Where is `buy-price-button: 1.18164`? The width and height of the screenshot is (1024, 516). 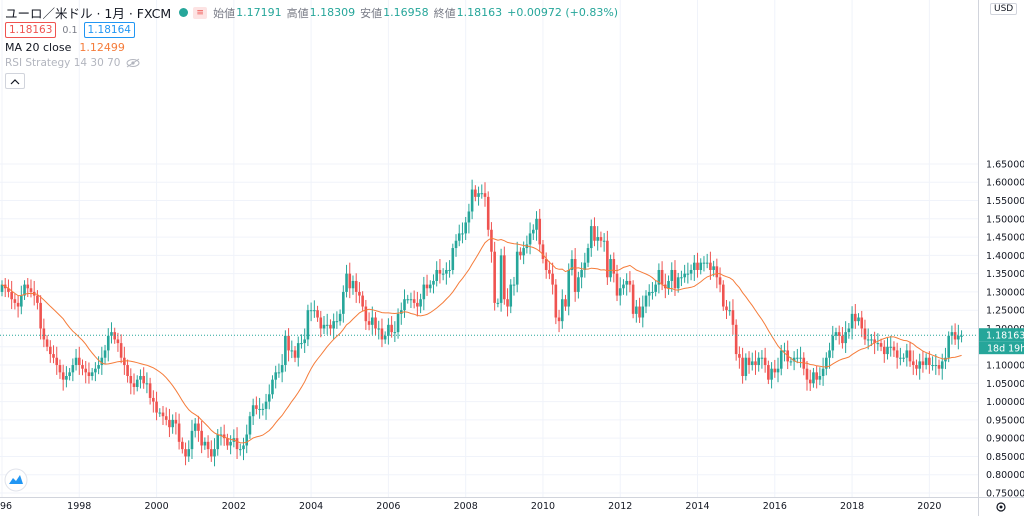 buy-price-button: 1.18164 is located at coordinates (109, 30).